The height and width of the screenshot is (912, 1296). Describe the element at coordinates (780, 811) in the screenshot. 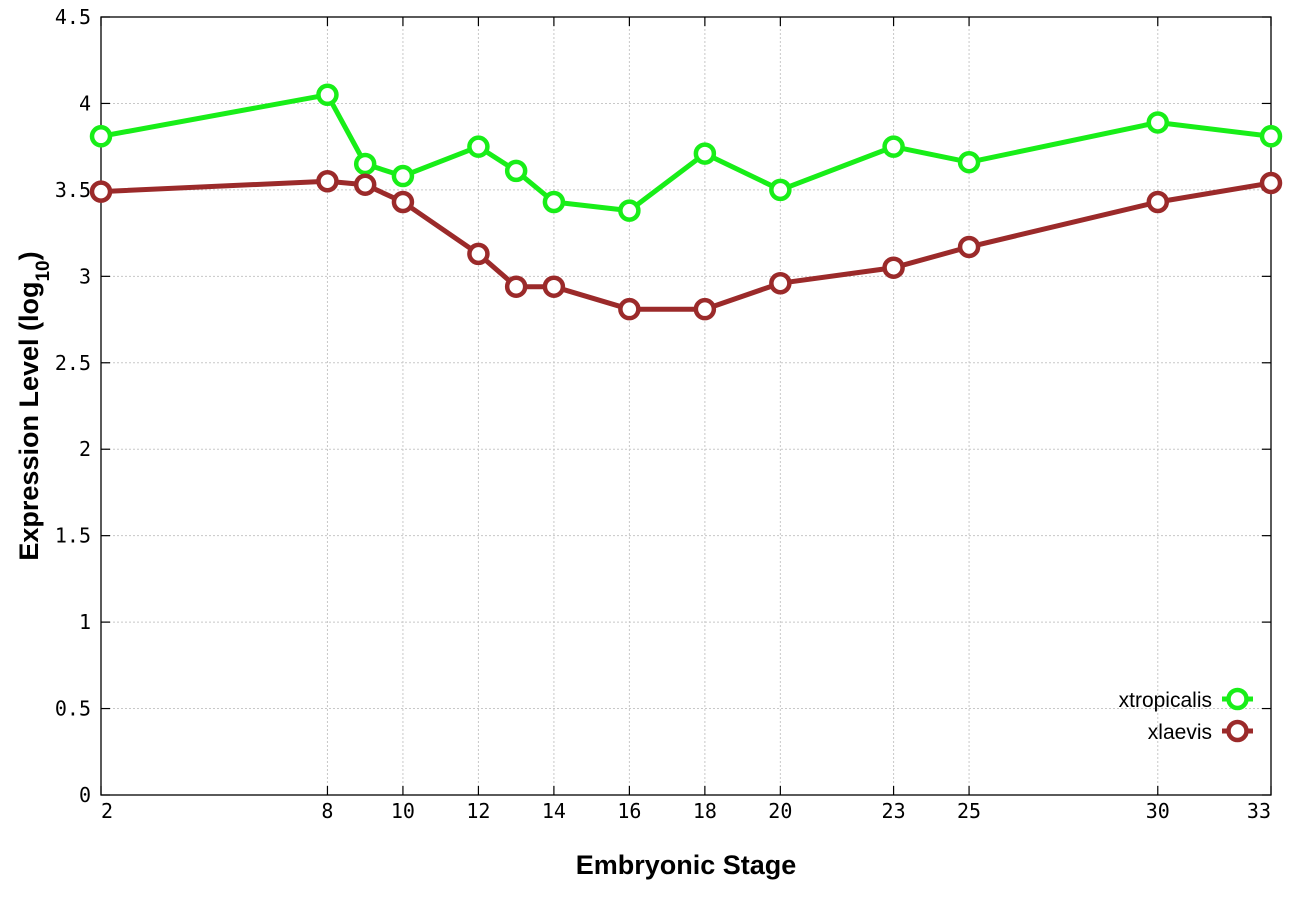

I see `x-tick-label: 20` at that location.